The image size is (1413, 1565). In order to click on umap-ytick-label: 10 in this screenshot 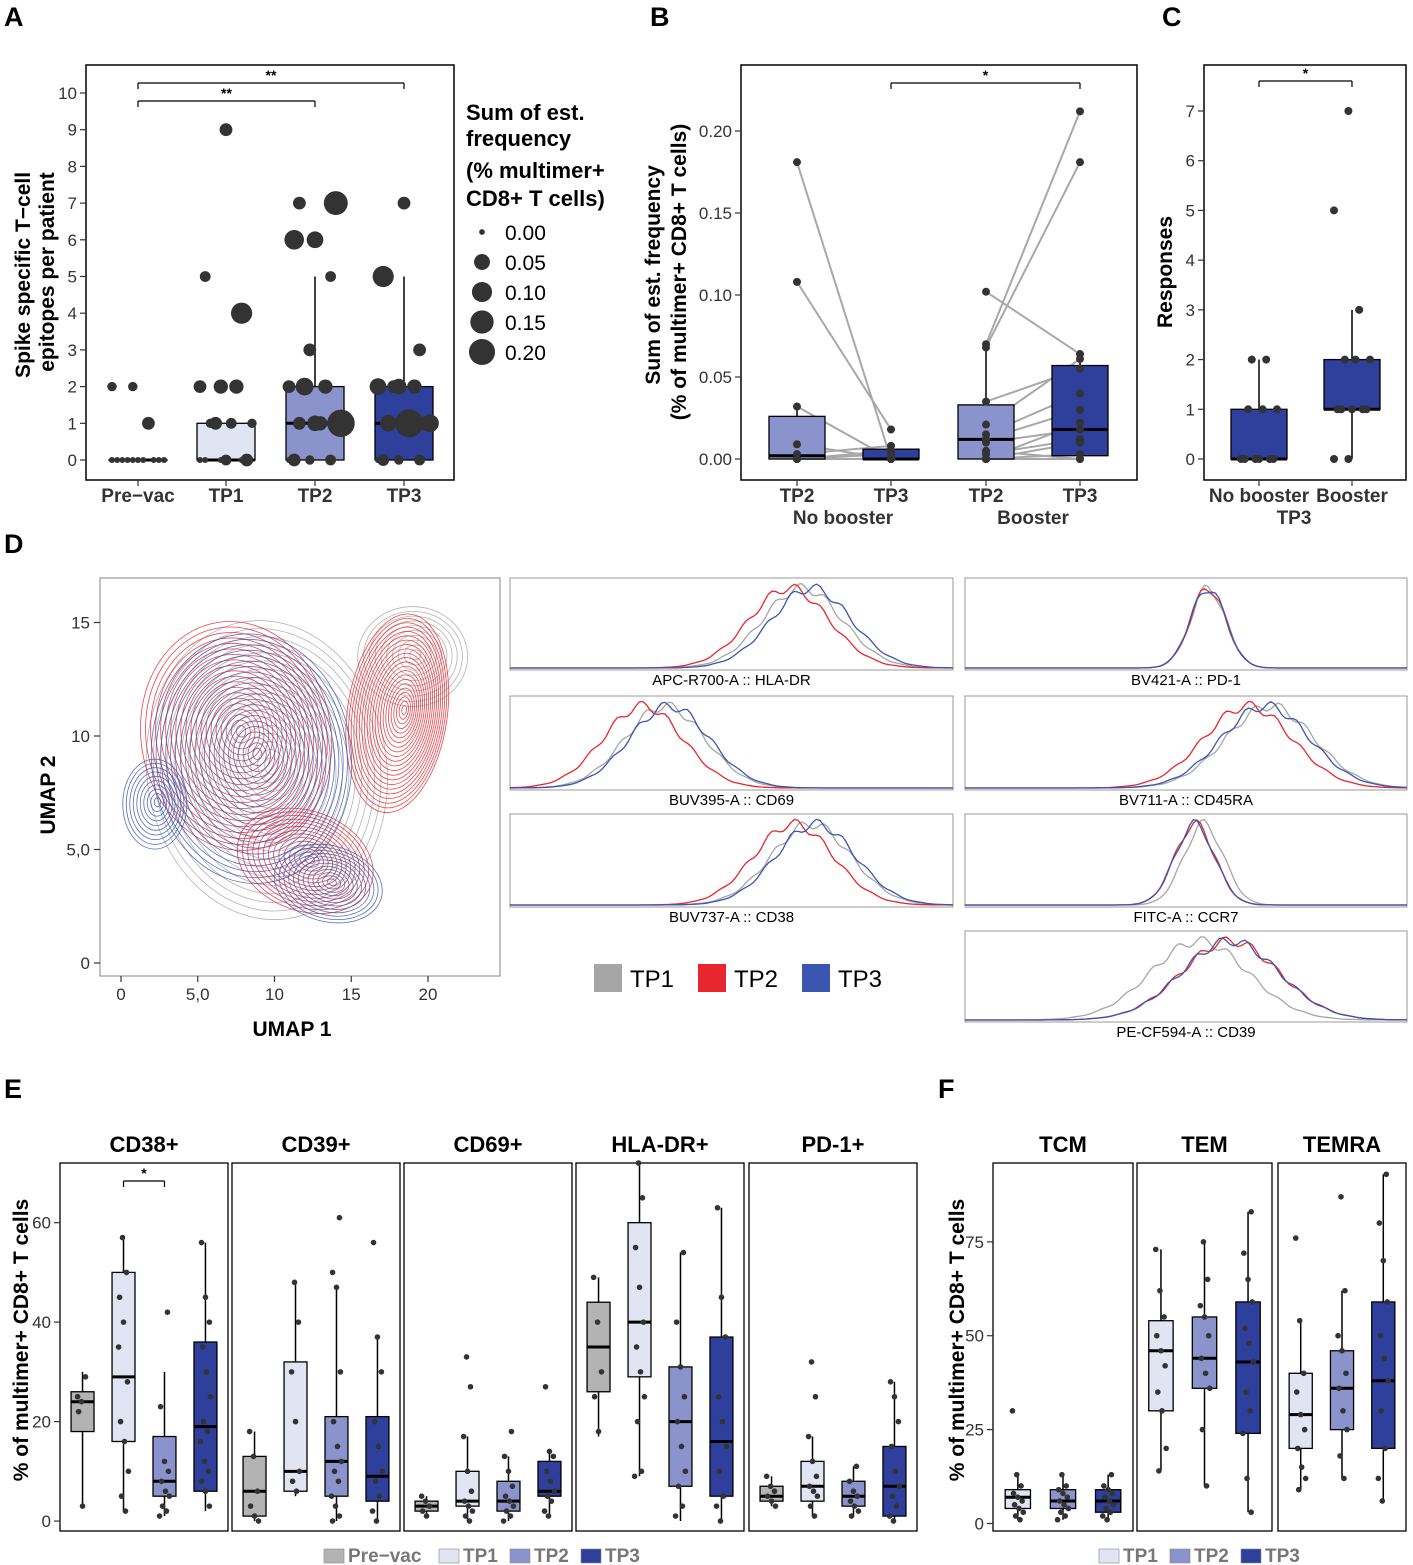, I will do `click(80, 736)`.